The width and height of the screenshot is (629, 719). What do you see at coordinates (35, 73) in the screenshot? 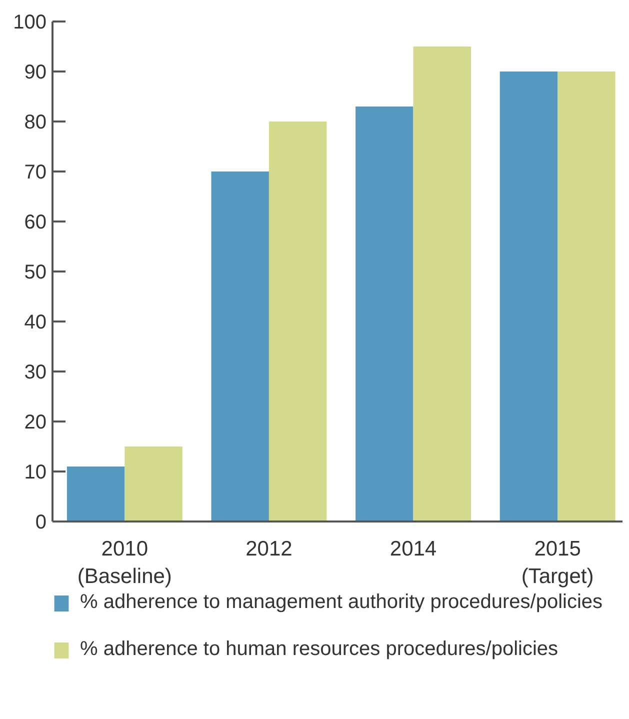
I see `y-tick-label: 90` at bounding box center [35, 73].